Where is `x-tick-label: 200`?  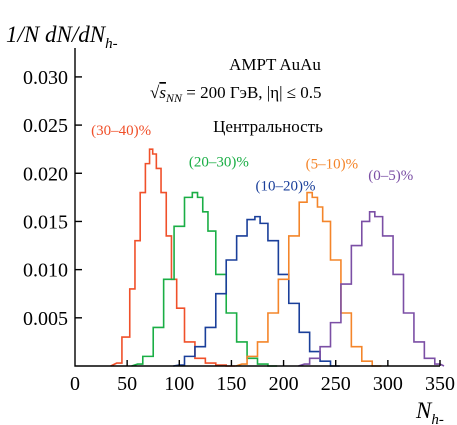 x-tick-label: 200 is located at coordinates (284, 384).